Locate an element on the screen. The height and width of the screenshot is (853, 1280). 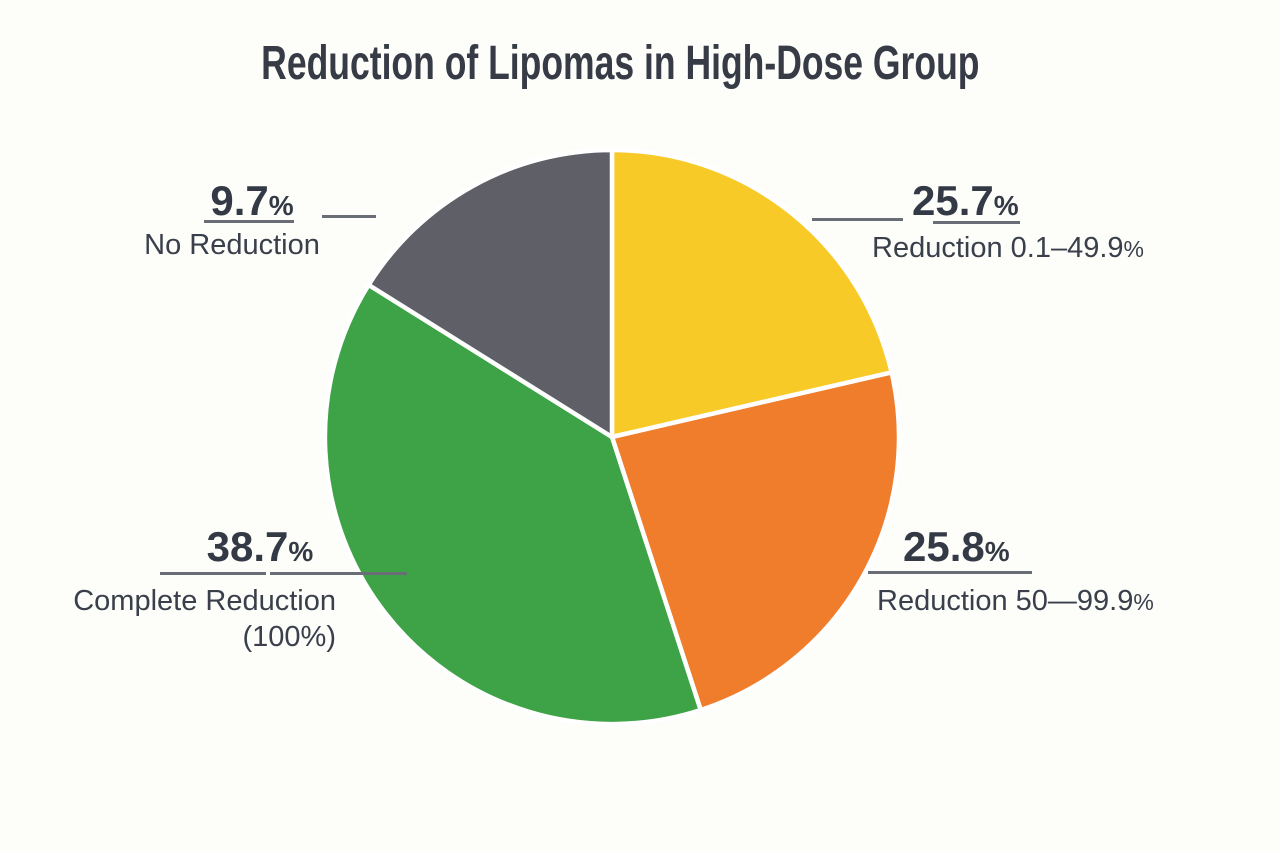
slice-label-complete-reduction-line2: (100%) is located at coordinates (289, 637).